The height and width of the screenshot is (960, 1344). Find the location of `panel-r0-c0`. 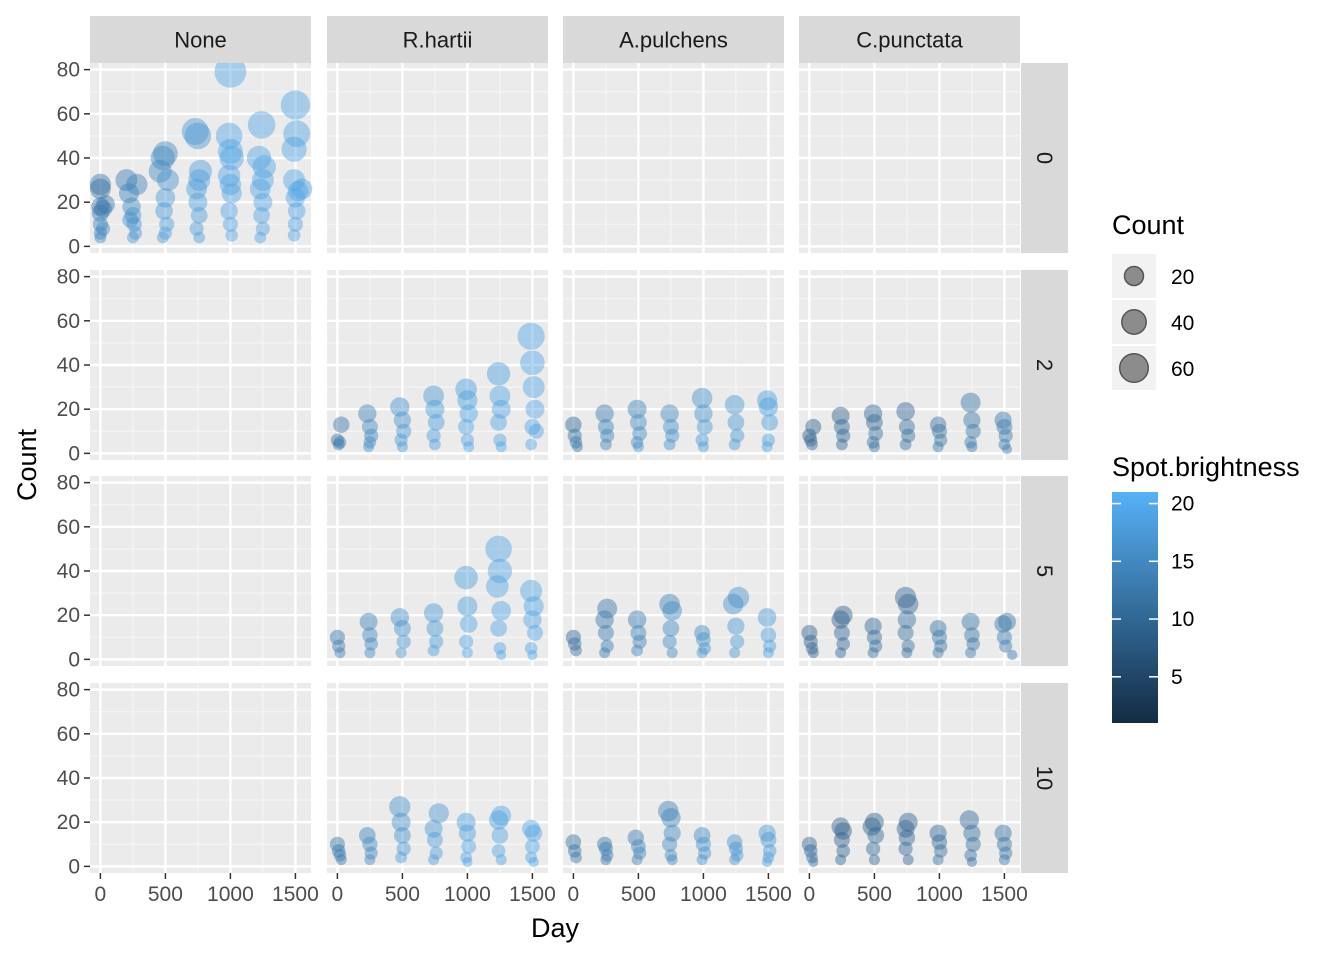

panel-r0-c0 is located at coordinates (200, 158).